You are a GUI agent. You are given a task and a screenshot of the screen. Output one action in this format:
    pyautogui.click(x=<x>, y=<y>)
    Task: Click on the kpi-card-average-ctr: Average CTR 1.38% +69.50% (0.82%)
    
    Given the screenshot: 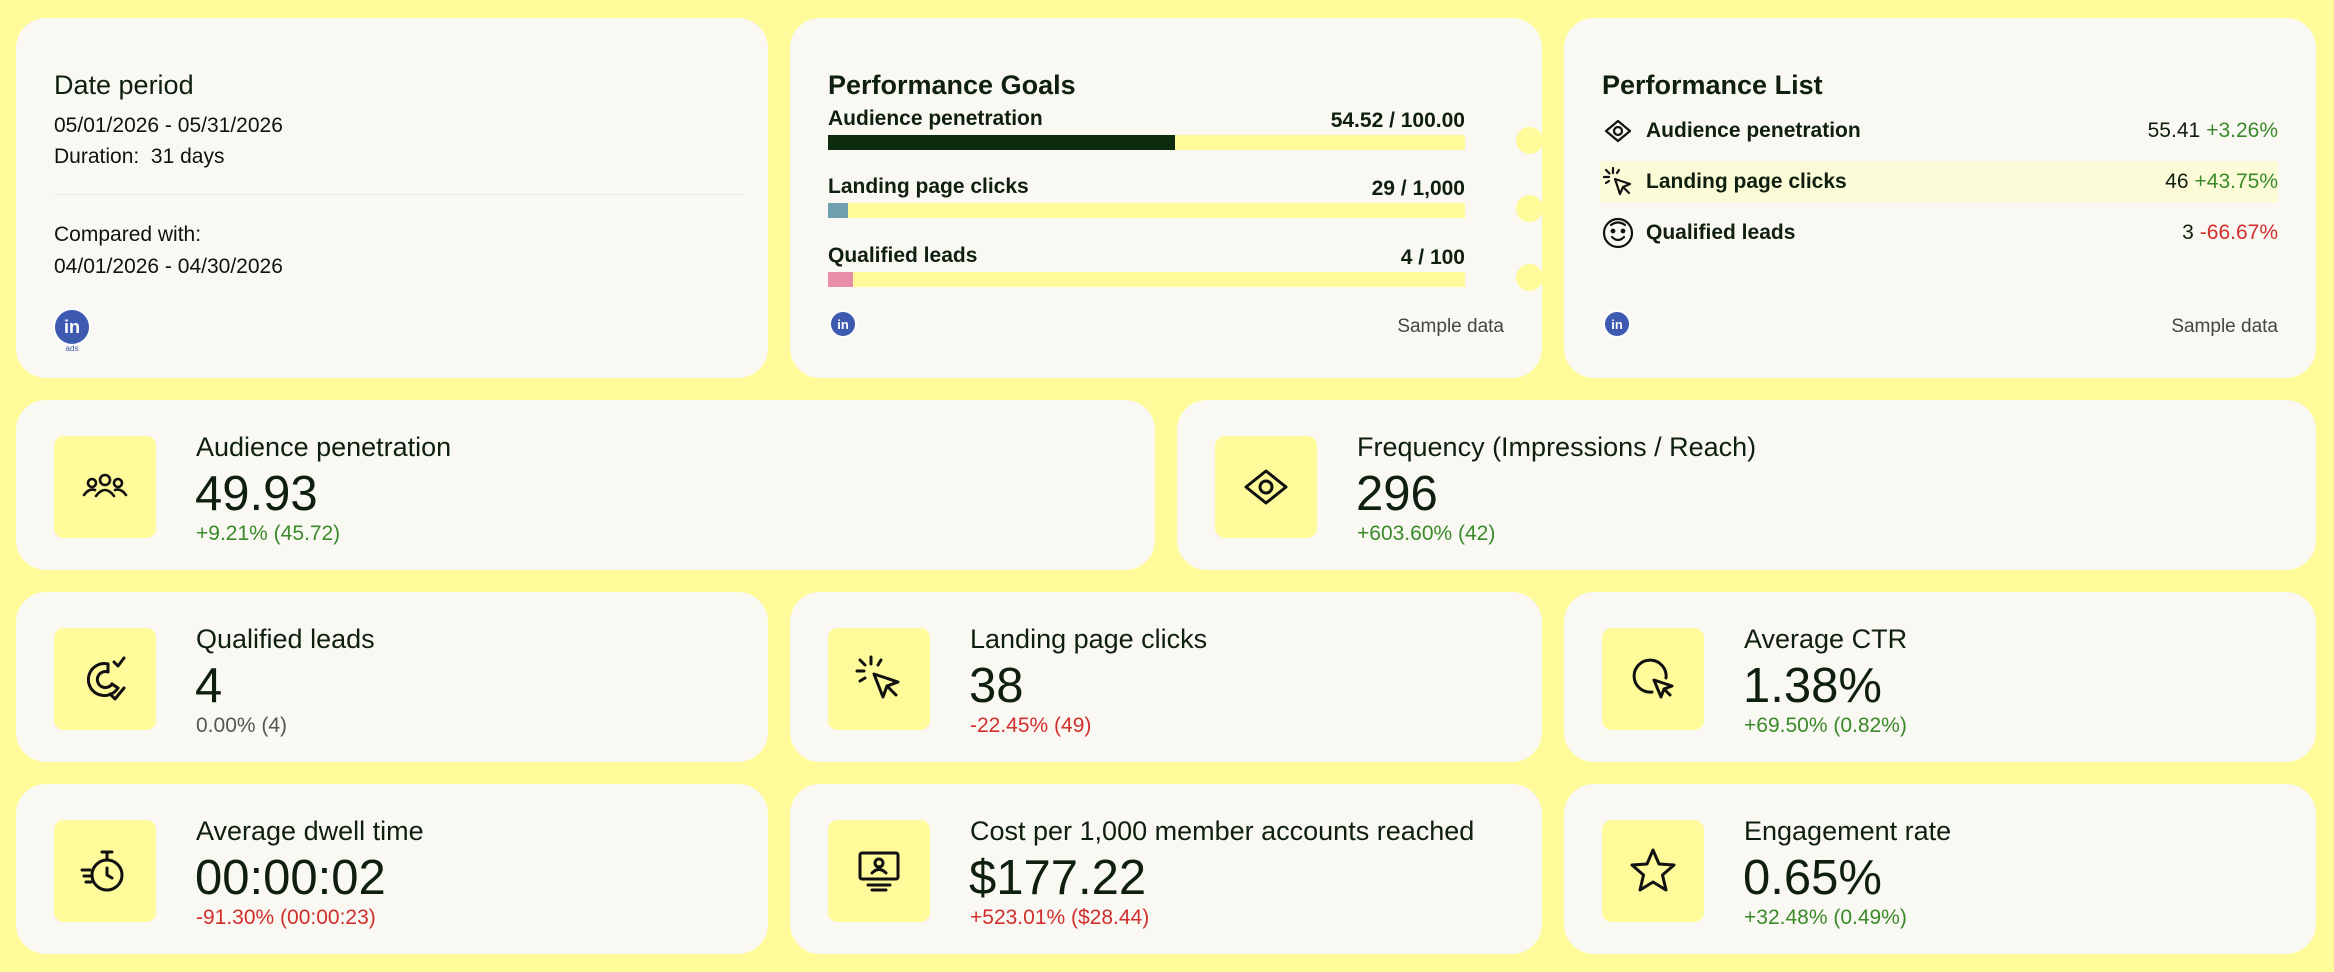 What is the action you would take?
    pyautogui.click(x=1940, y=677)
    